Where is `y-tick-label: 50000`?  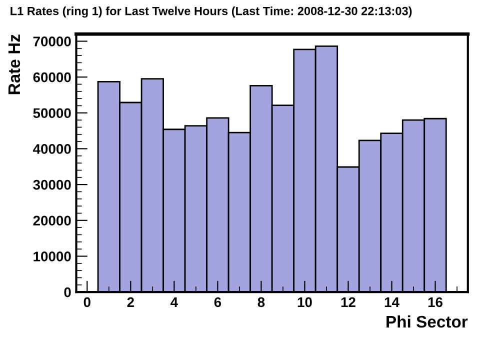 y-tick-label: 50000 is located at coordinates (52, 113).